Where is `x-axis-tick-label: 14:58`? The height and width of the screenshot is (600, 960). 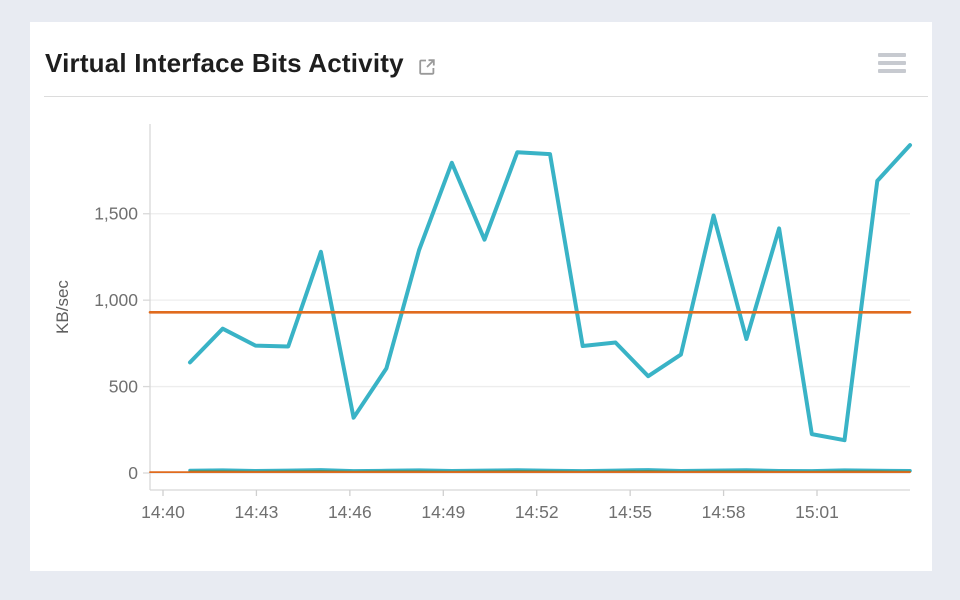
x-axis-tick-label: 14:58 is located at coordinates (724, 512).